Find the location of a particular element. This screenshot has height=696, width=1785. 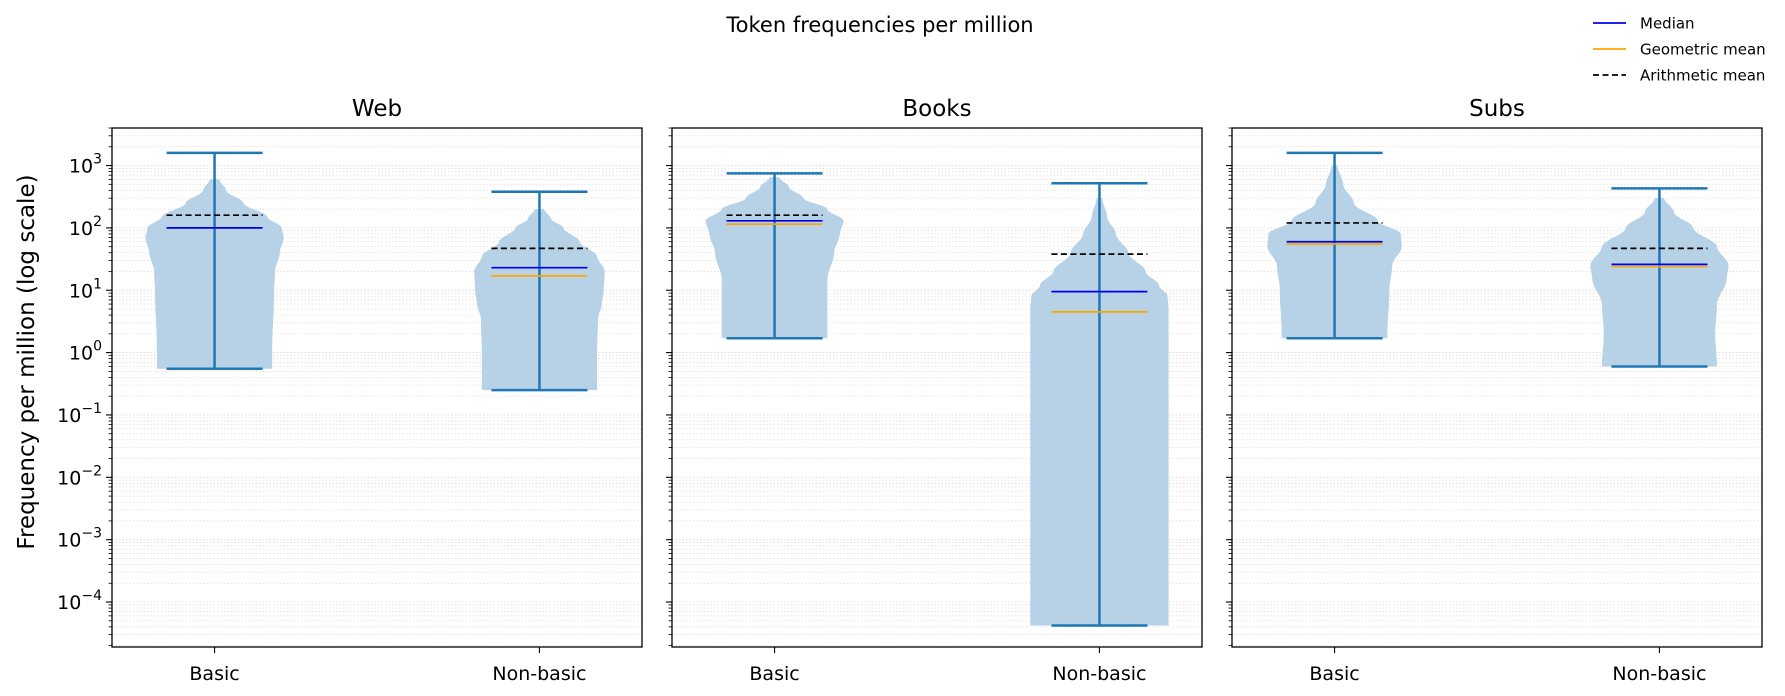

legend: Median Geometric mean Arithmetic mean is located at coordinates (1679, 50).